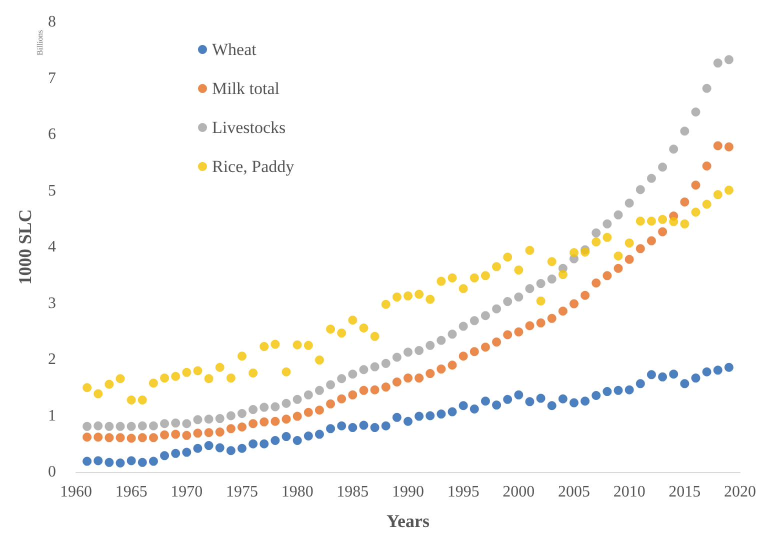 The image size is (774, 553). Describe the element at coordinates (52, 359) in the screenshot. I see `y-tick-label: 2` at that location.